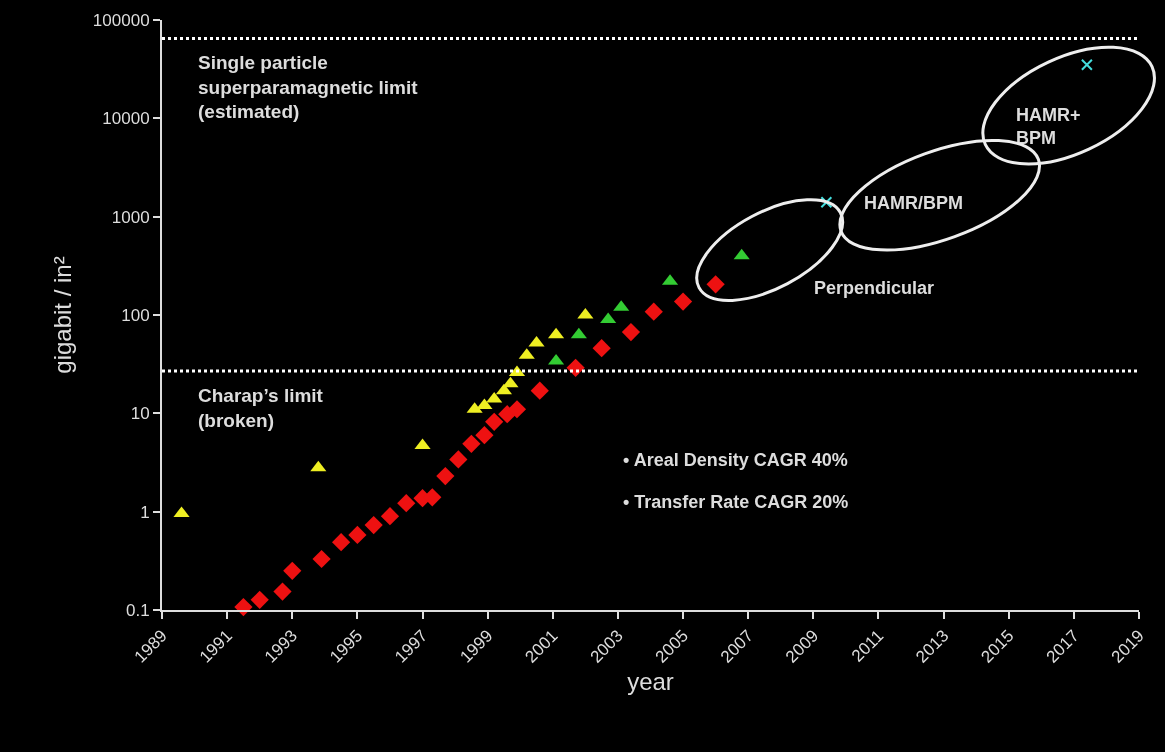 The image size is (1165, 752). I want to click on y-tick-label: 100, so click(135, 315).